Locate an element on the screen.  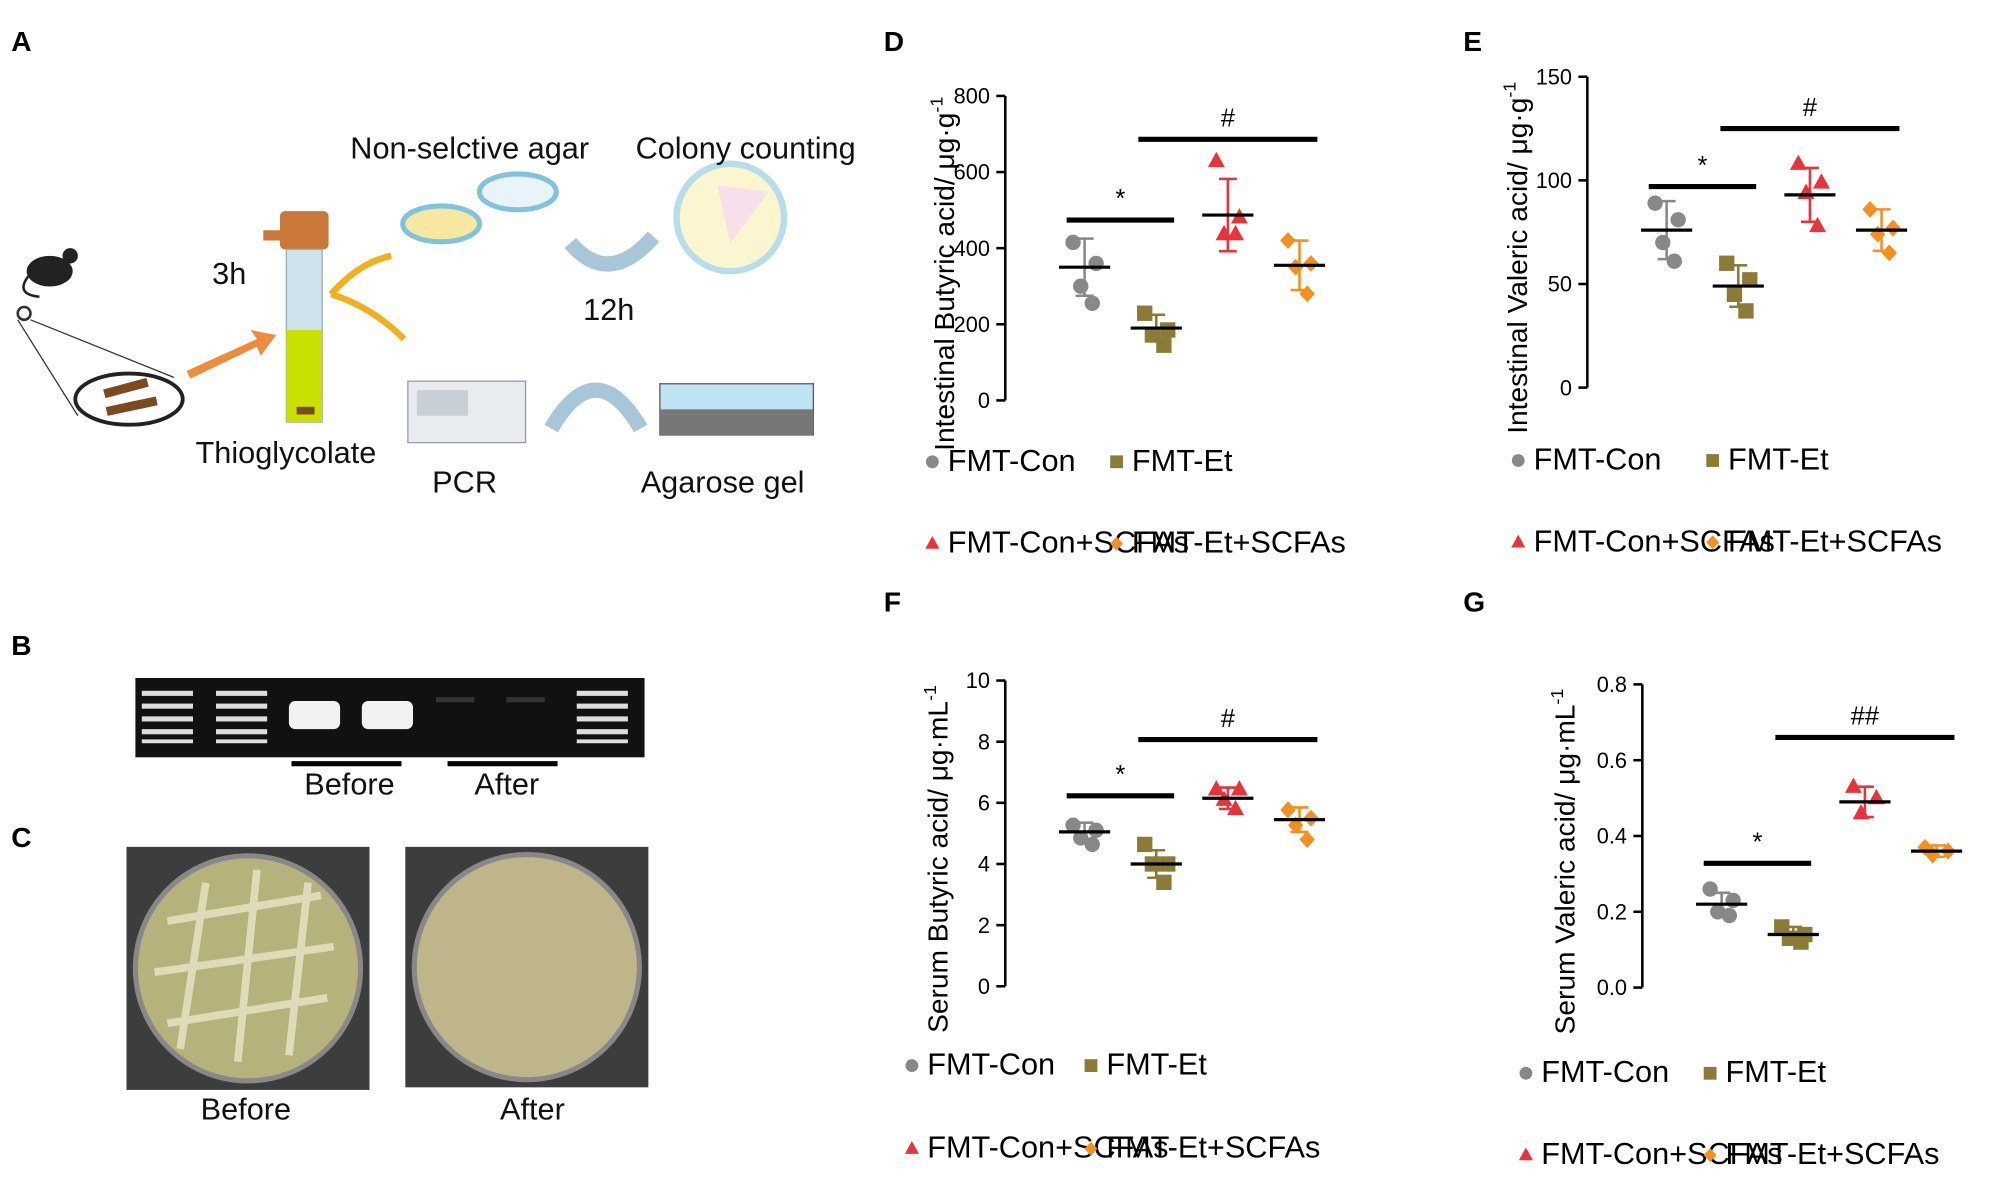
lane-label: Before is located at coordinates (349, 783).